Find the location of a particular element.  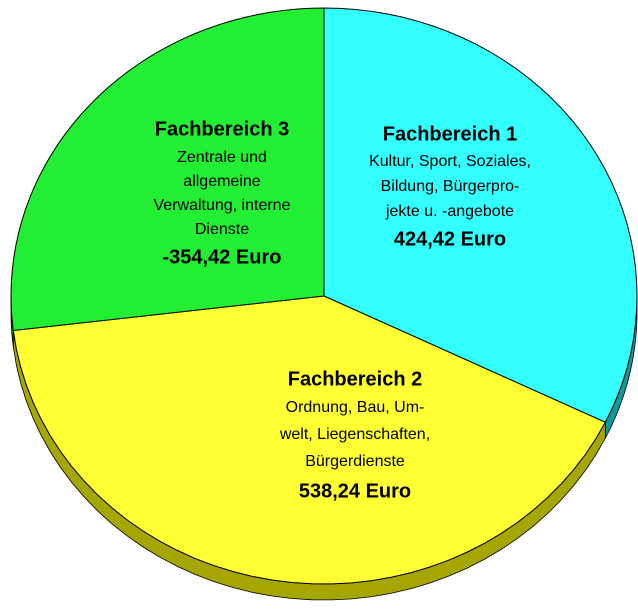

slice-title: Fachbereich 2 is located at coordinates (355, 379).